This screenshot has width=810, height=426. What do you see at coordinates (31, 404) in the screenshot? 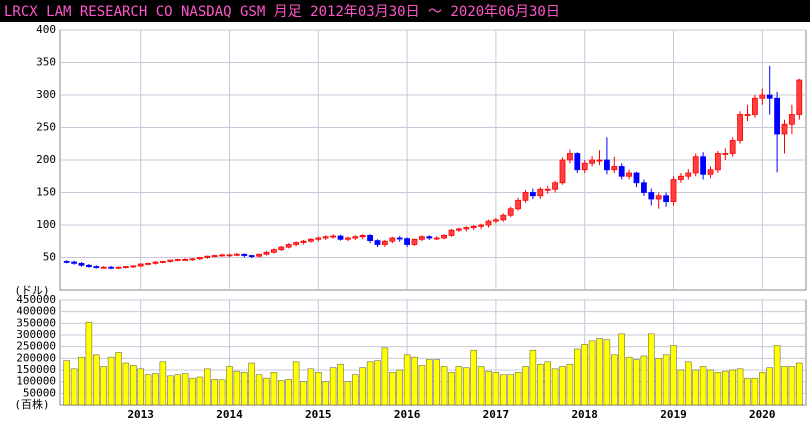
I see `volume-label: (百株)` at bounding box center [31, 404].